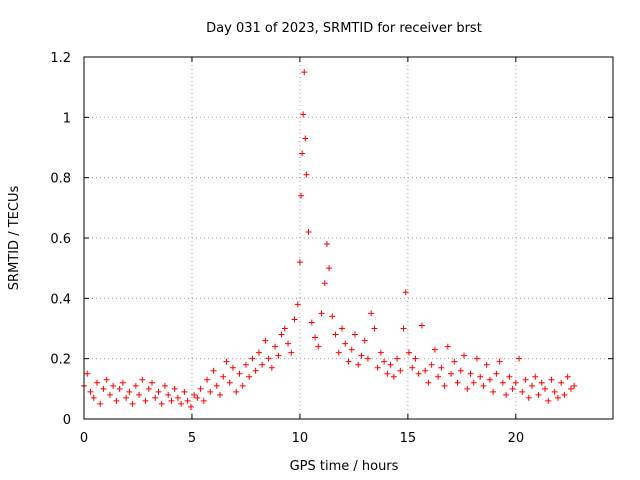 This screenshot has width=640, height=480. What do you see at coordinates (516, 438) in the screenshot?
I see `x-tick-label: 20` at bounding box center [516, 438].